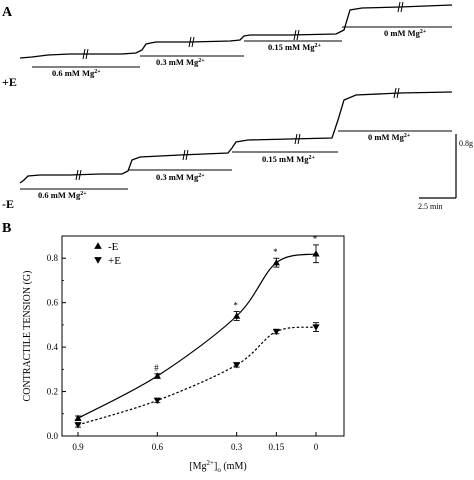 The height and width of the screenshot is (480, 474). What do you see at coordinates (158, 447) in the screenshot?
I see `x-tick-label: 0.6` at bounding box center [158, 447].